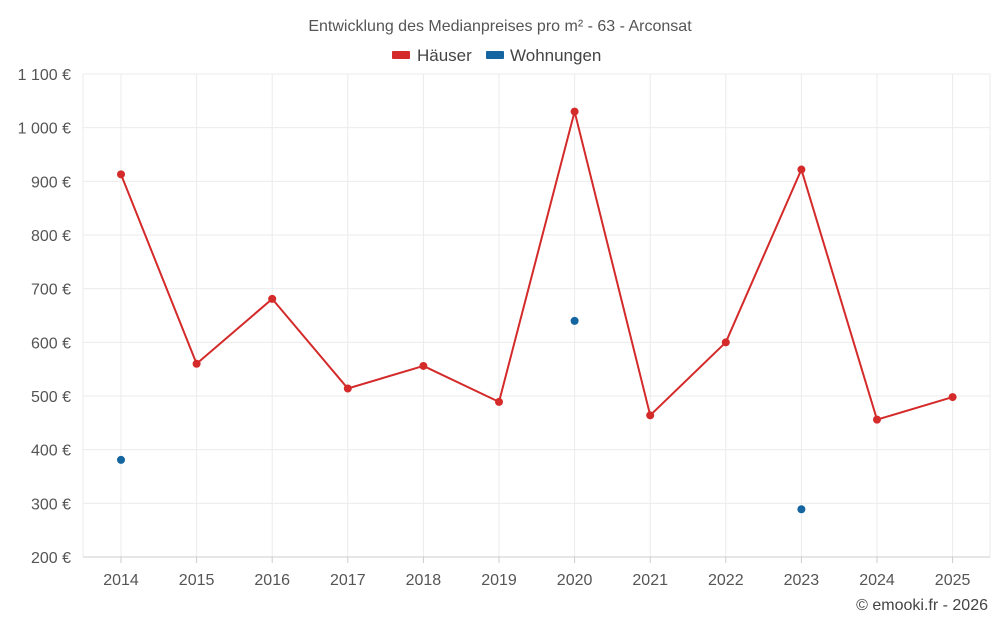  Describe the element at coordinates (51, 558) in the screenshot. I see `y-tick-label: 200 €` at that location.